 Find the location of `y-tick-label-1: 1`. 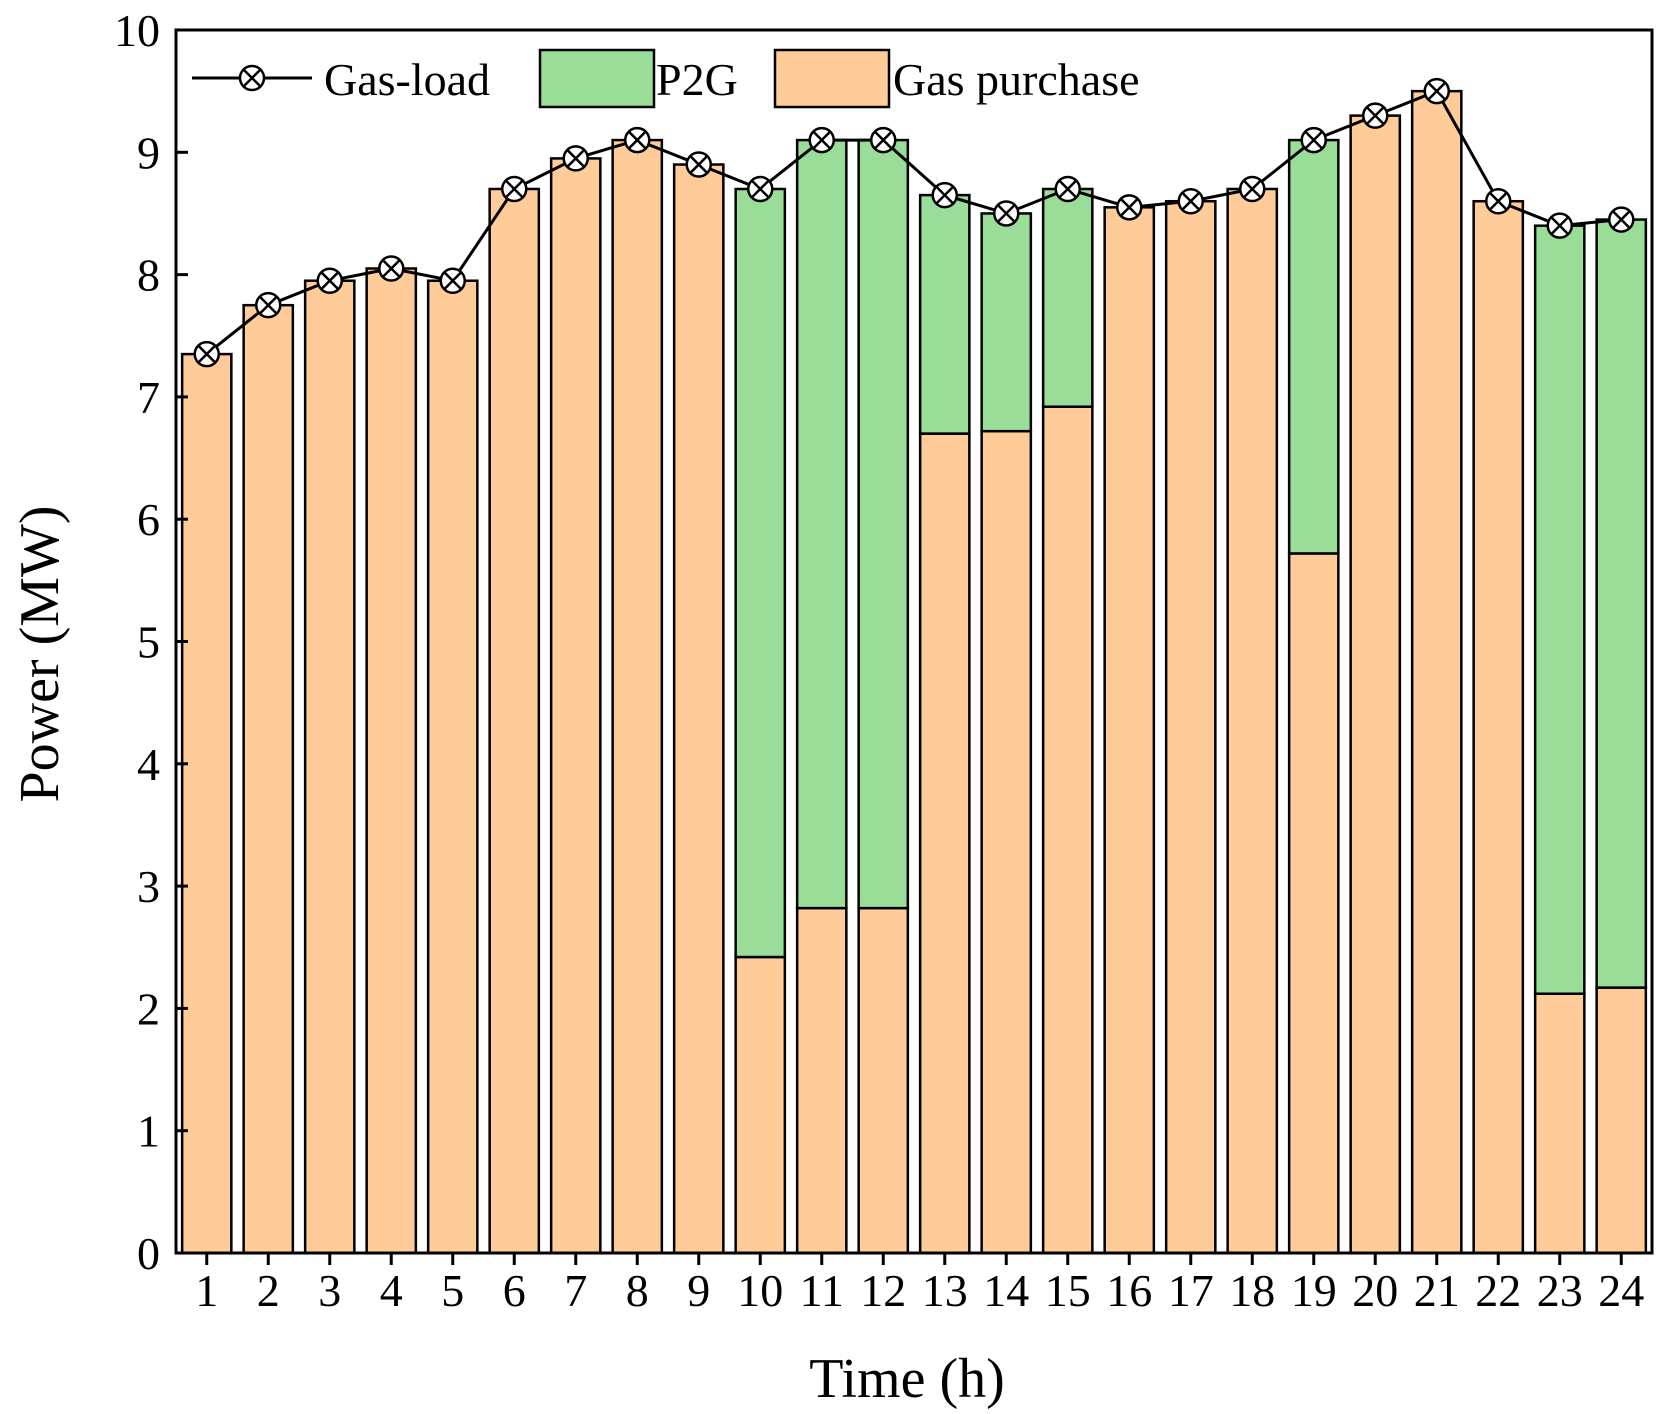

y-tick-label-1: 1 is located at coordinates (148, 1131).